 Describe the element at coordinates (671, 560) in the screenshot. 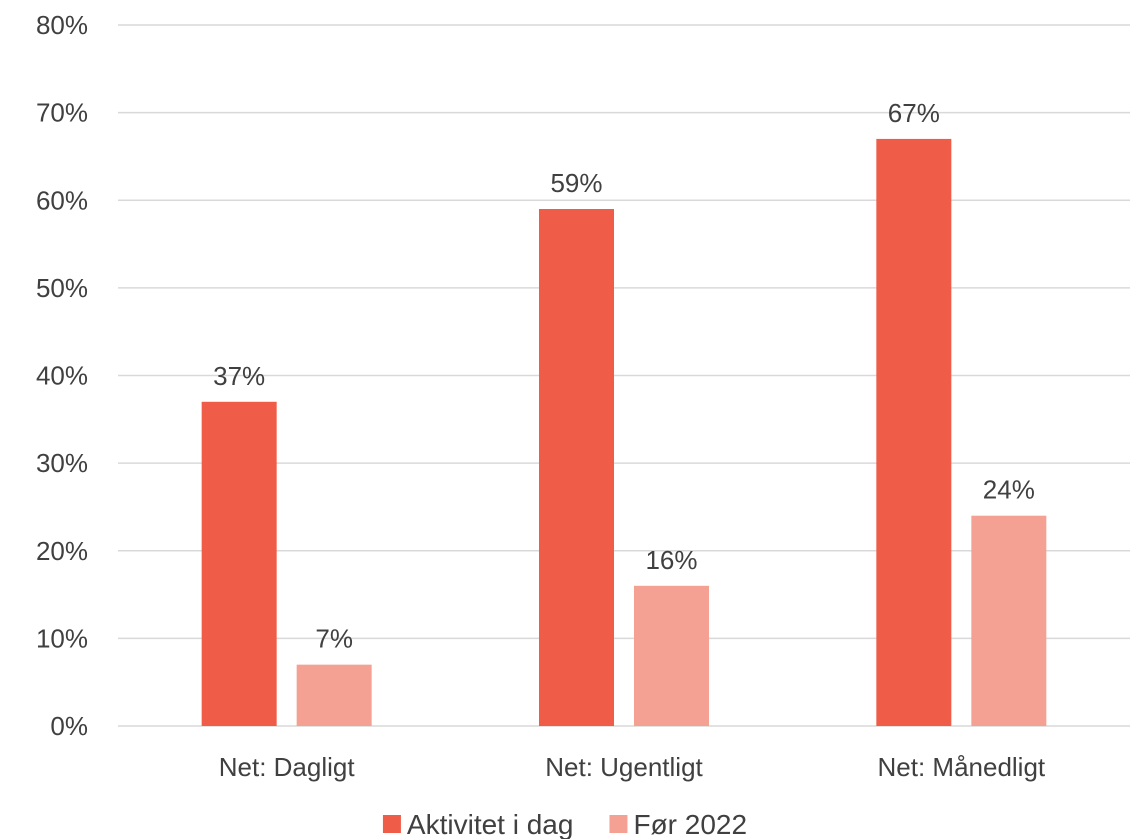

I see `data-label: 16%` at that location.